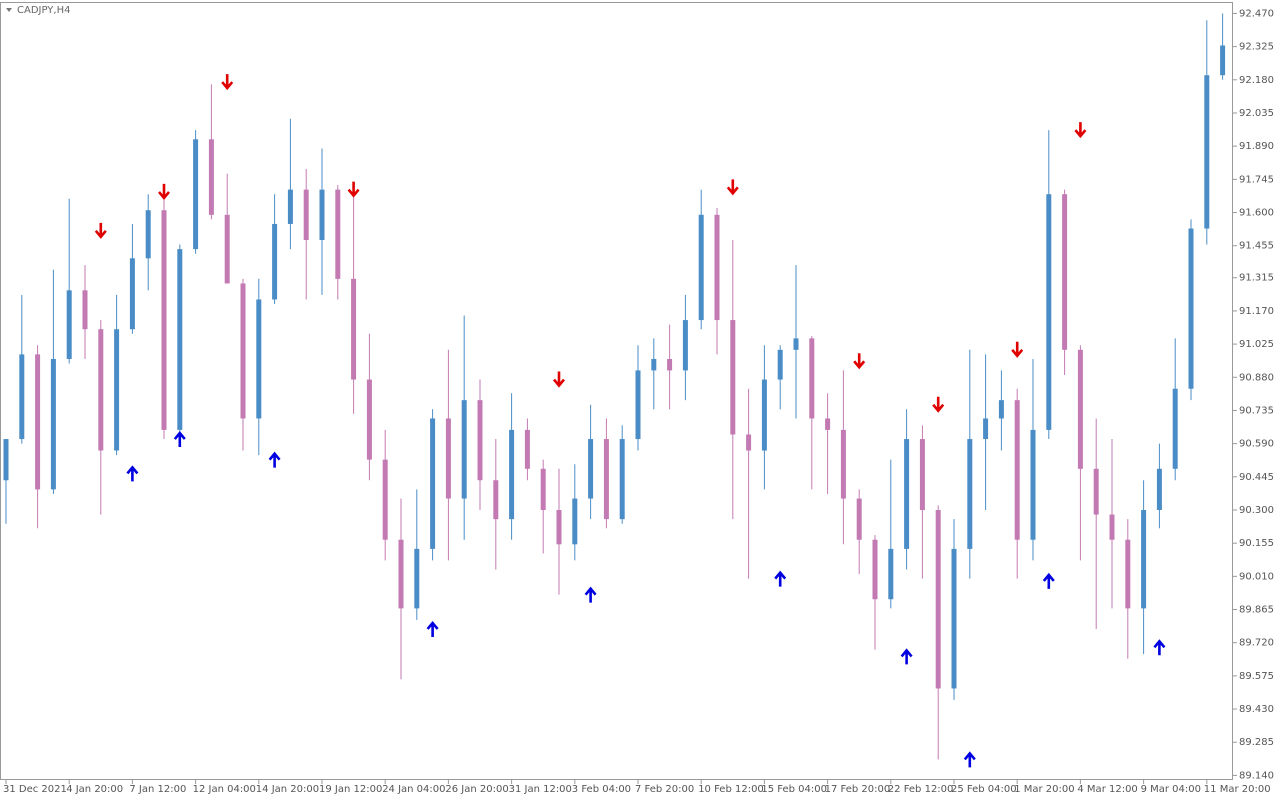 Image resolution: width=1280 pixels, height=800 pixels. Describe the element at coordinates (664, 789) in the screenshot. I see `x-tick-label: 7 Feb 20:00` at that location.